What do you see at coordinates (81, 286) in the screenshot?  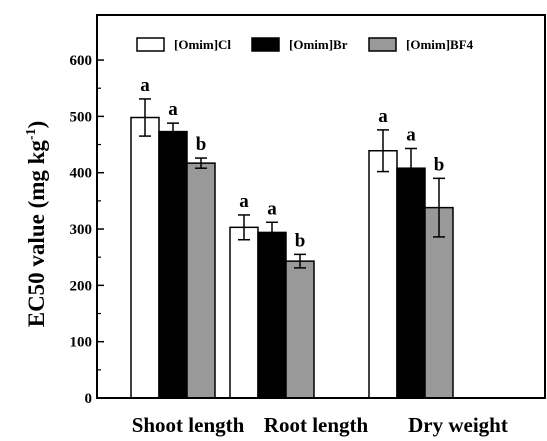 I see `y-tick-label: 200` at bounding box center [81, 286].